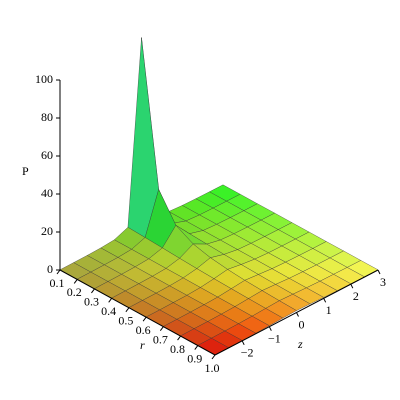  What do you see at coordinates (108, 311) in the screenshot?
I see `x-tick-label: 0.4` at bounding box center [108, 311].